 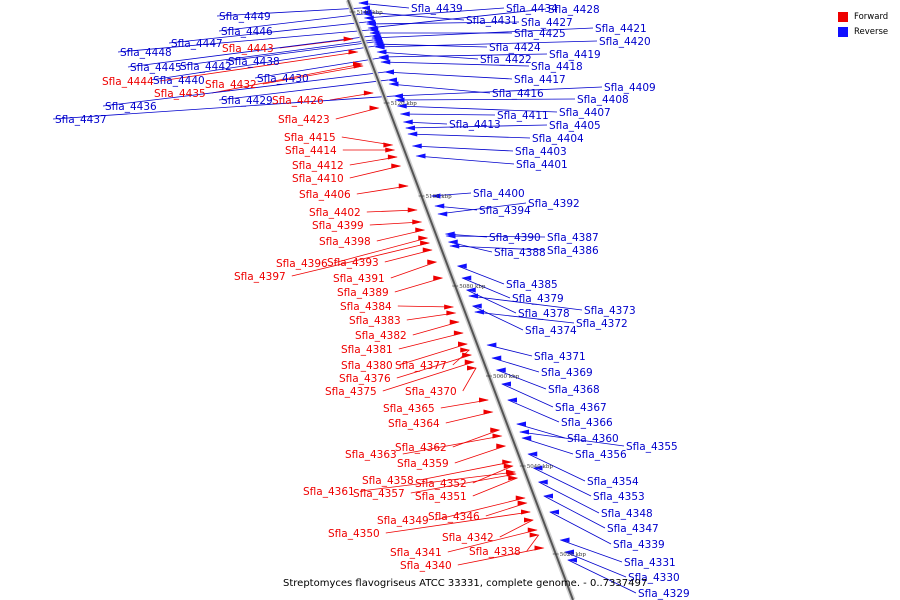 What do you see at coordinates (351, 392) in the screenshot?
I see `gene-label: Sfla_4375` at bounding box center [351, 392].